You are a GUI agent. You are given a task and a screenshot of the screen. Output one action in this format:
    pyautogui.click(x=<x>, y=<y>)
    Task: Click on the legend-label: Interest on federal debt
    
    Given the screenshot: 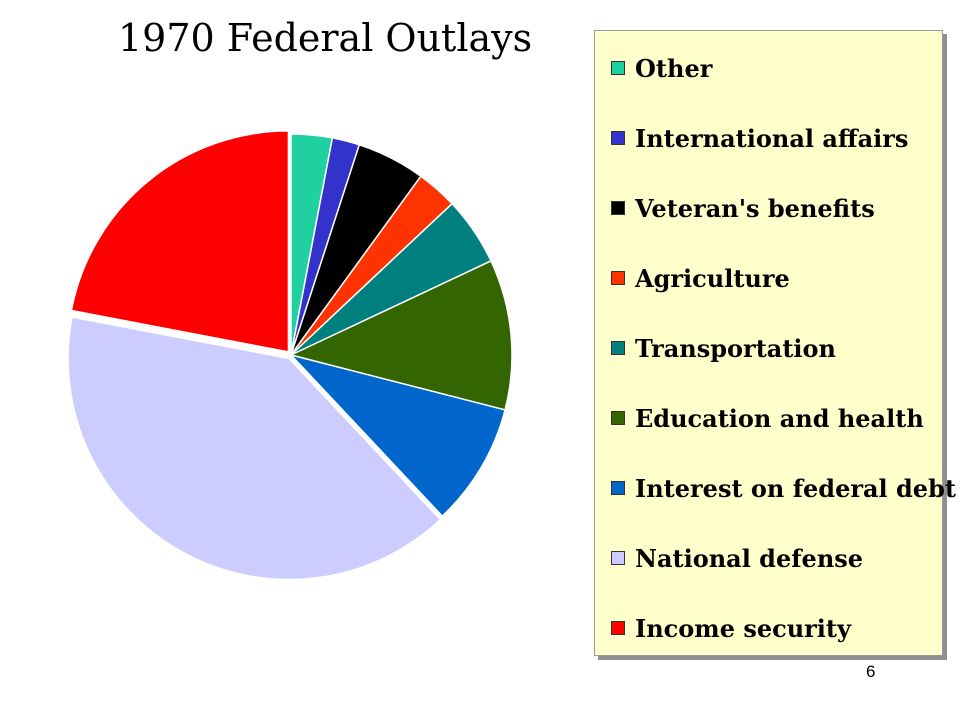 What is the action you would take?
    pyautogui.click(x=795, y=488)
    